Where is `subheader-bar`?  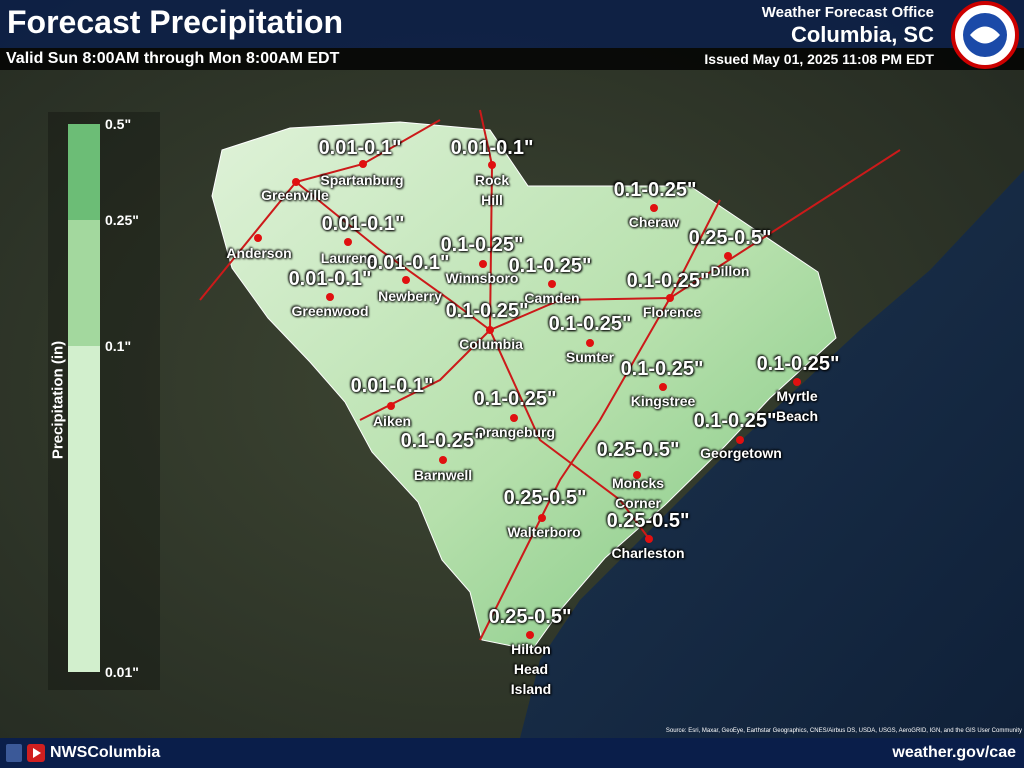
subheader-bar is located at coordinates (512, 59).